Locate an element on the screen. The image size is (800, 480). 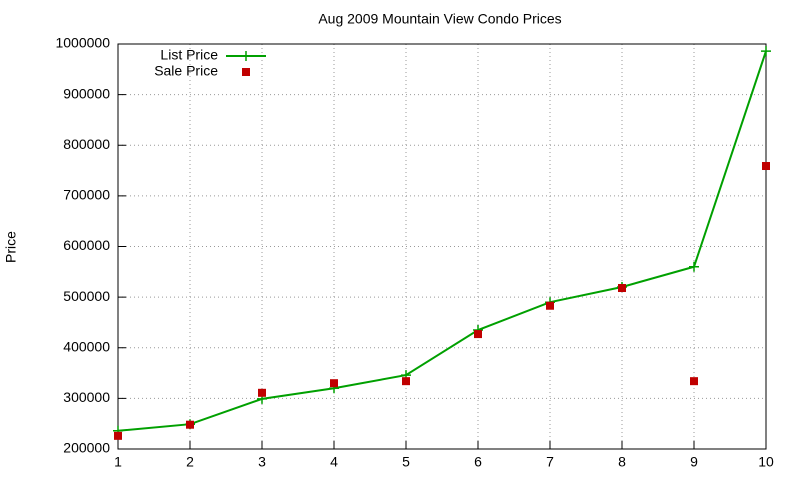
legend-label: Sale Price is located at coordinates (186, 71).